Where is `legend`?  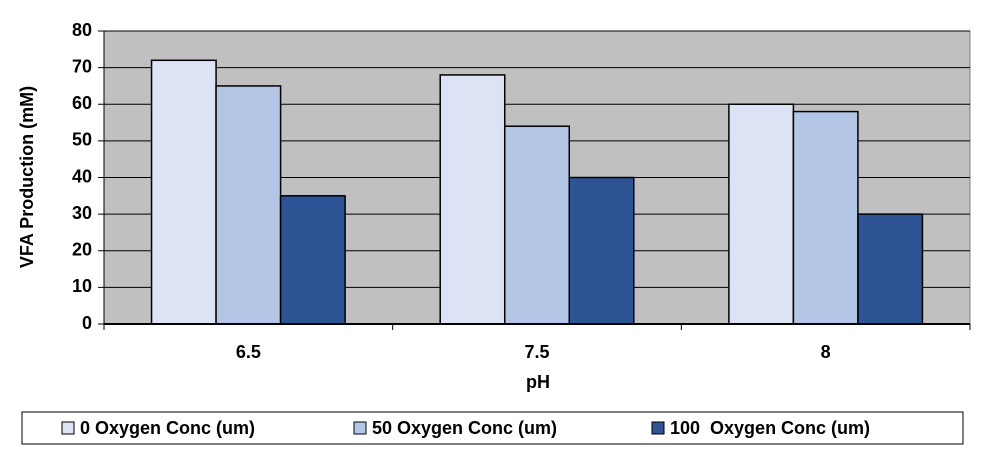 legend is located at coordinates (492, 428).